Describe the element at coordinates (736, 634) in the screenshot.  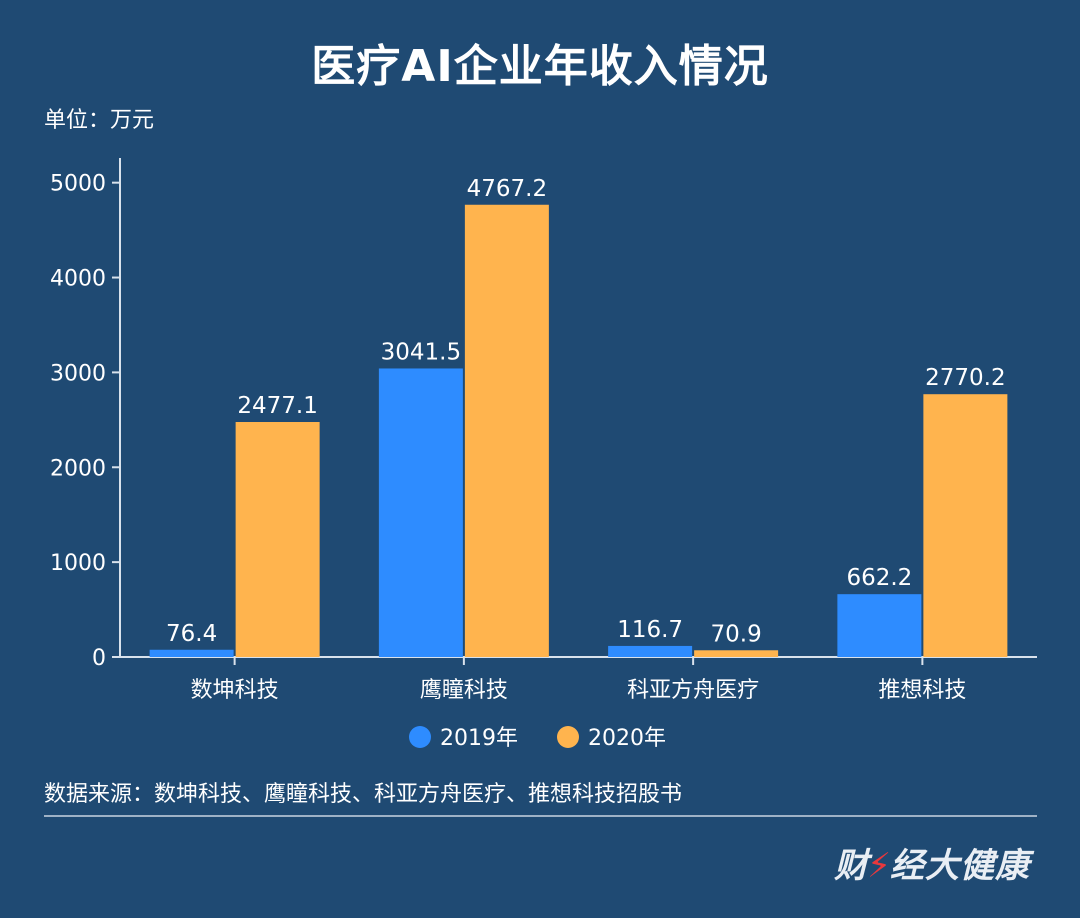
I see `bar-value-label: 70.9` at that location.